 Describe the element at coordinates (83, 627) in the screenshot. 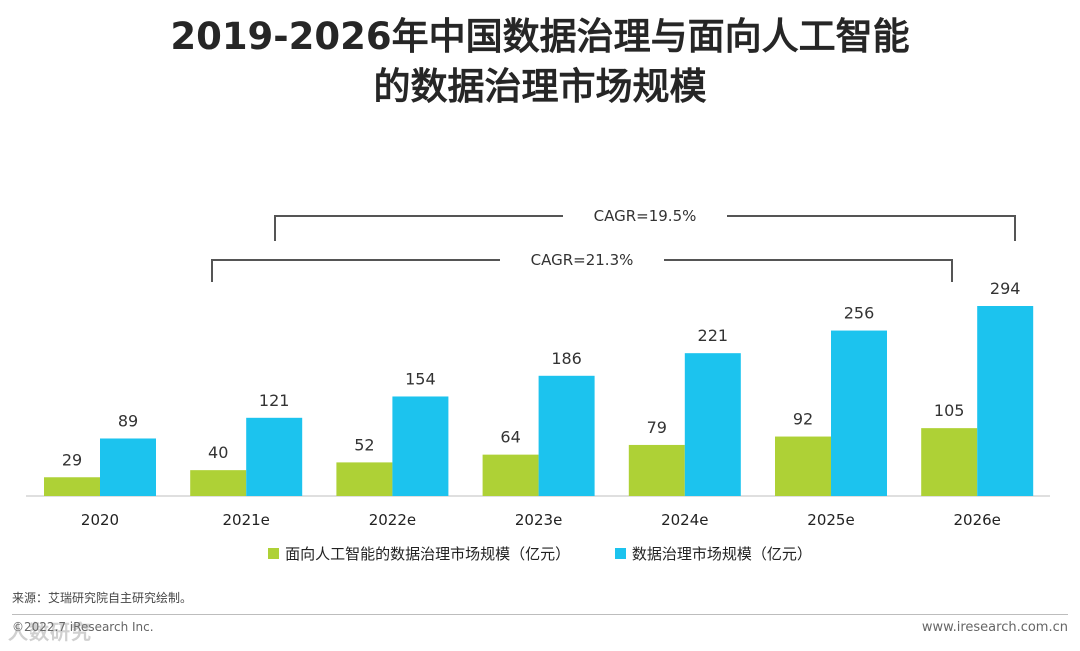

I see `copyright: ©2022.7 iResearch Inc.` at that location.